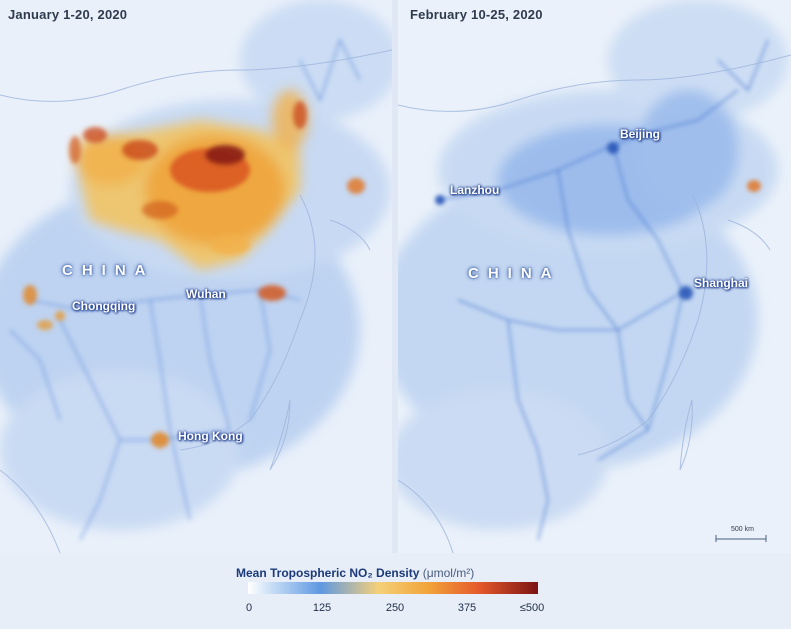 This screenshot has height=629, width=791. What do you see at coordinates (393, 588) in the screenshot?
I see `legend-color-bar` at bounding box center [393, 588].